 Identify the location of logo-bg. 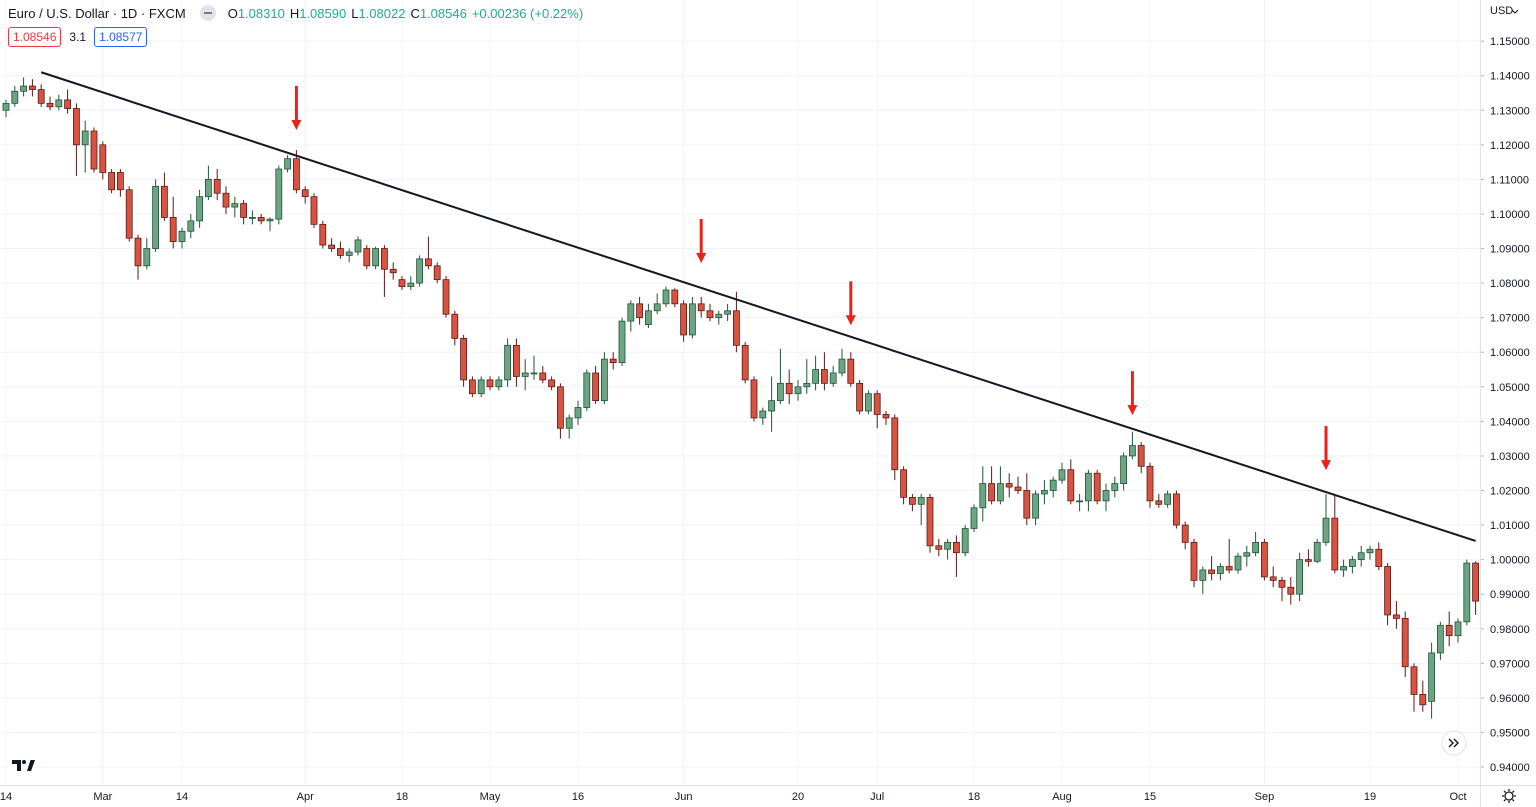
(23, 765).